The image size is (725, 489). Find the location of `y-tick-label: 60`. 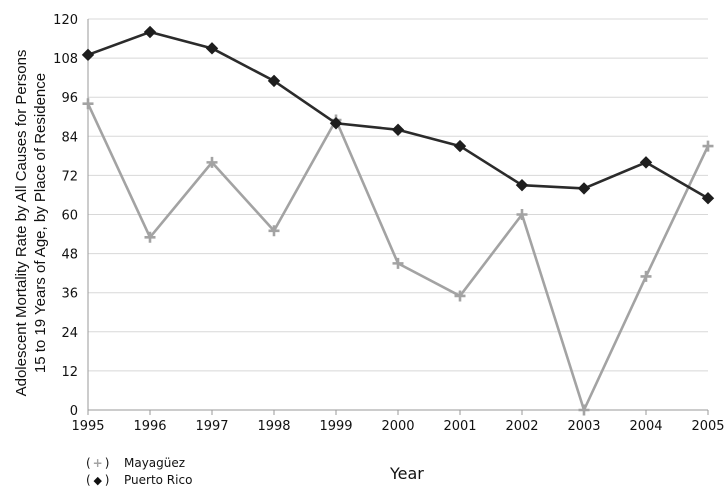

y-tick-label: 60 is located at coordinates (69, 216).